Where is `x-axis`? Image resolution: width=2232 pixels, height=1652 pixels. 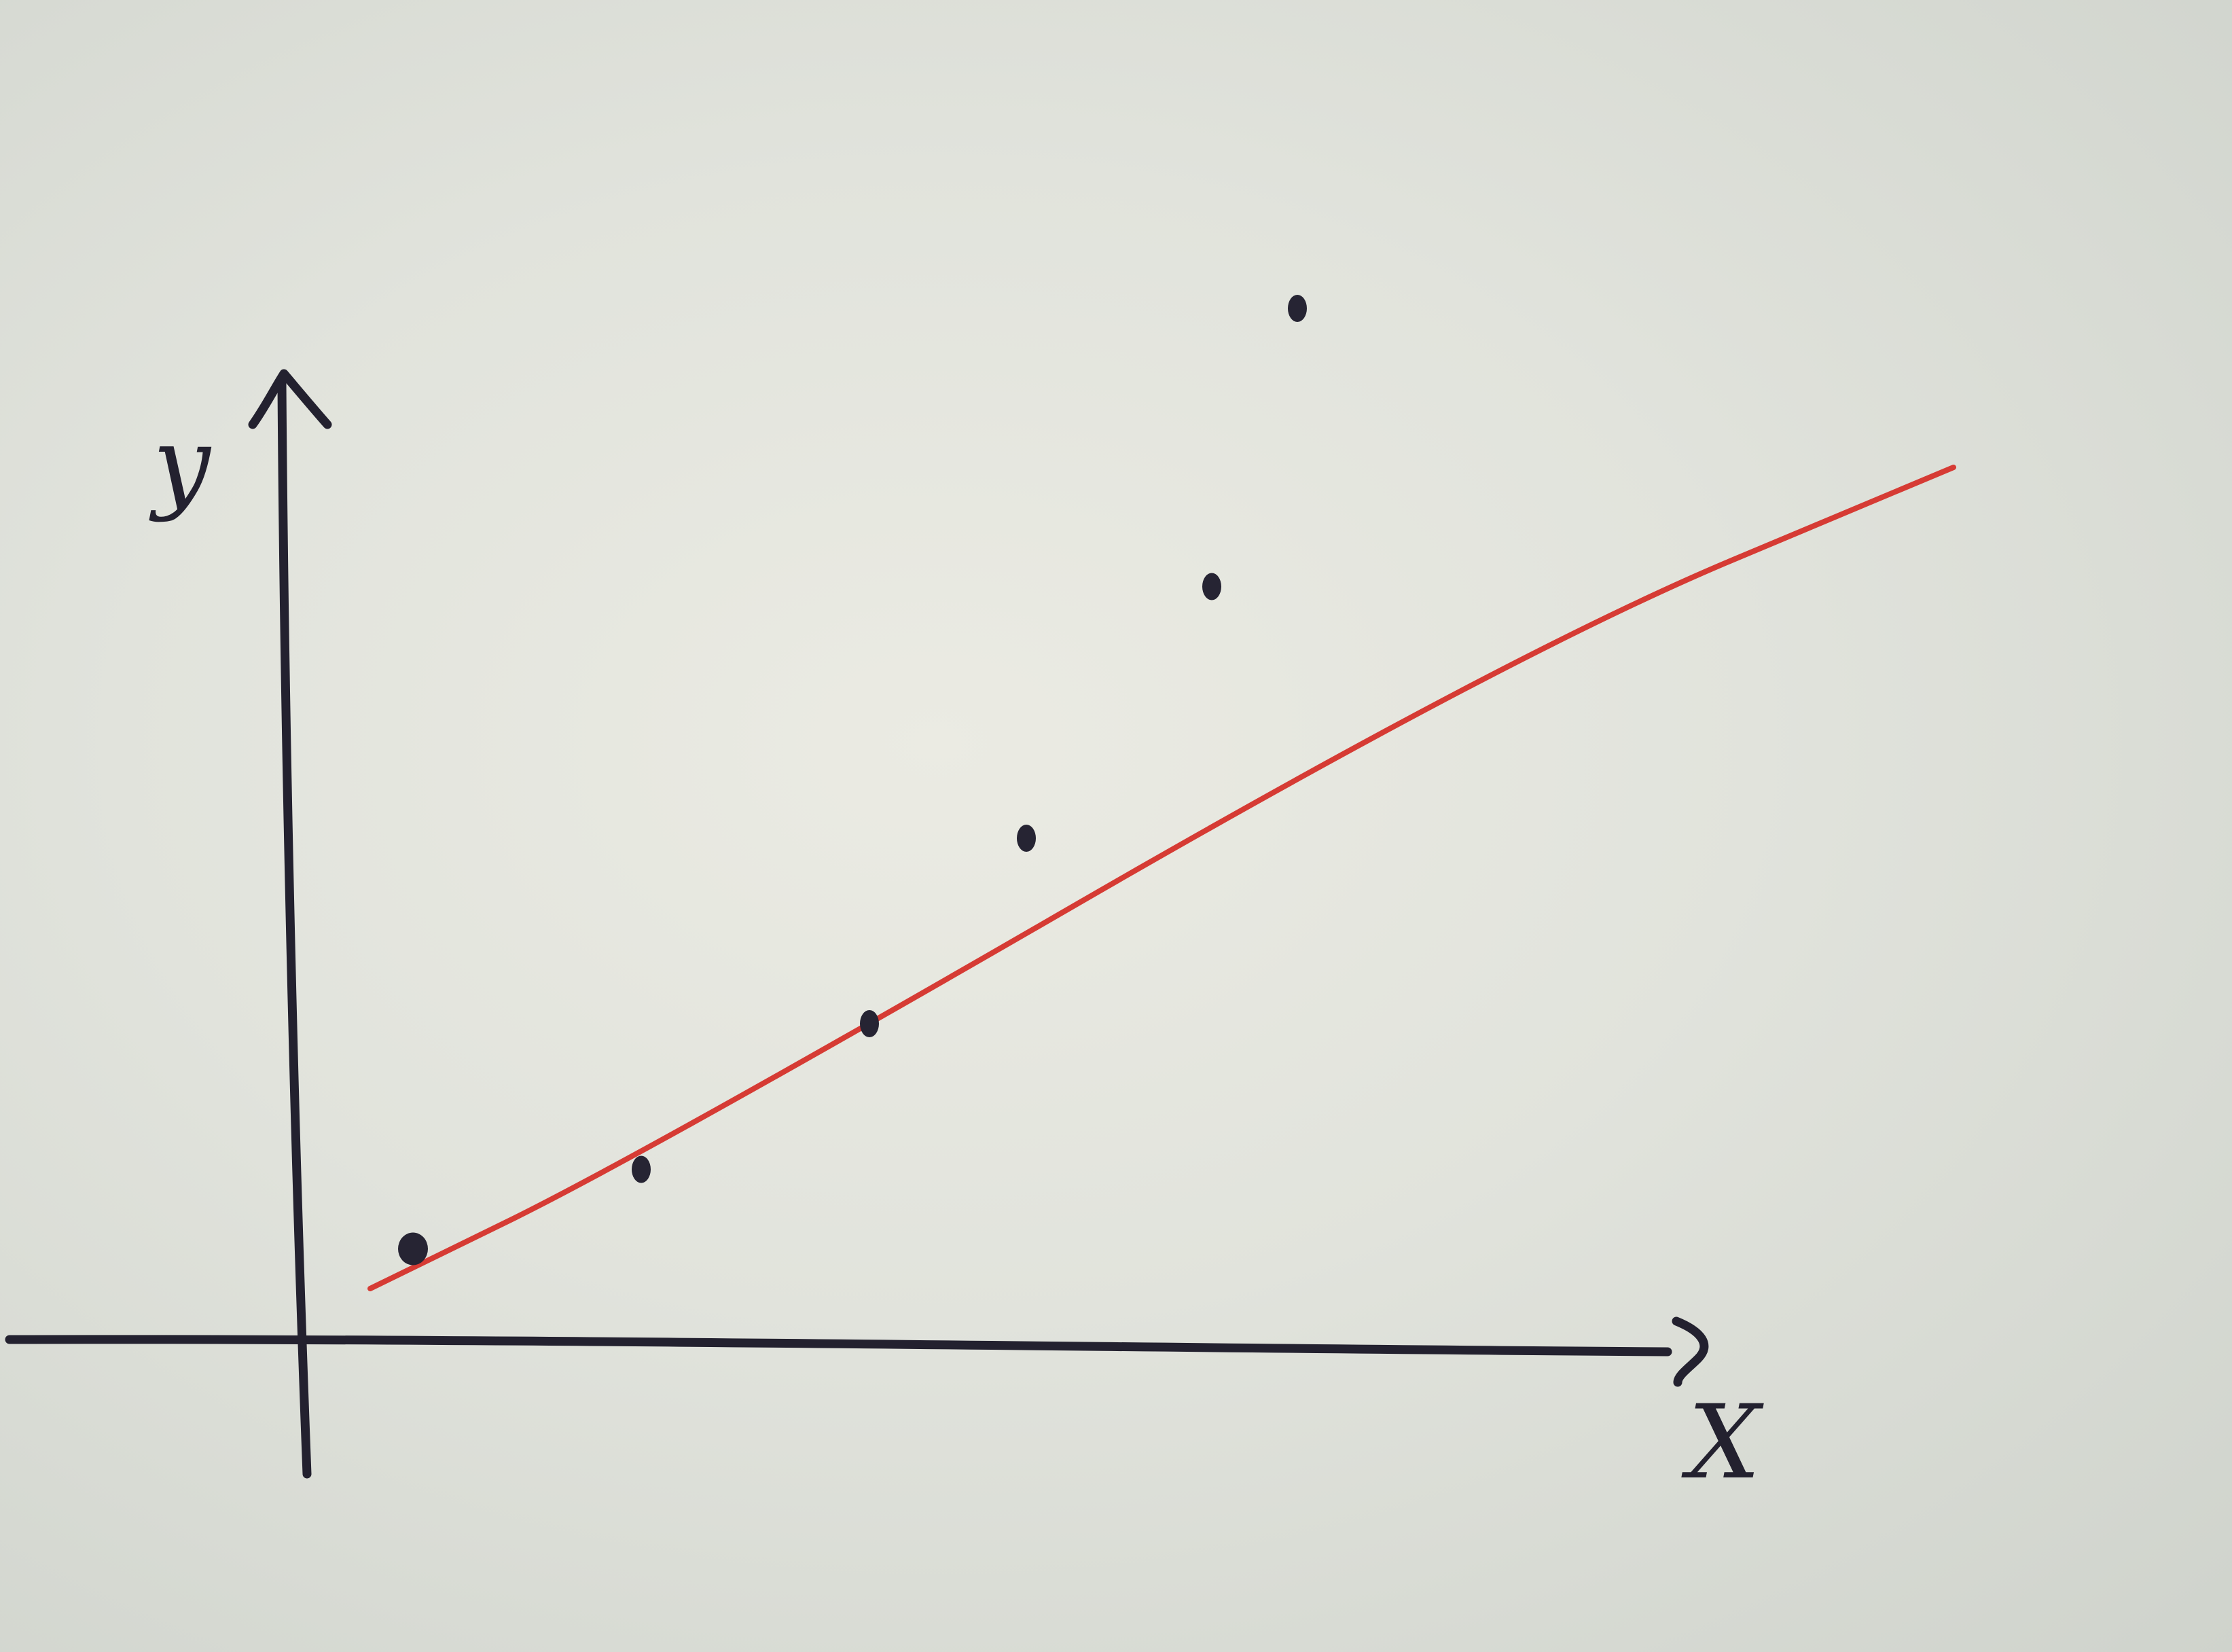
x-axis is located at coordinates (857, 1351).